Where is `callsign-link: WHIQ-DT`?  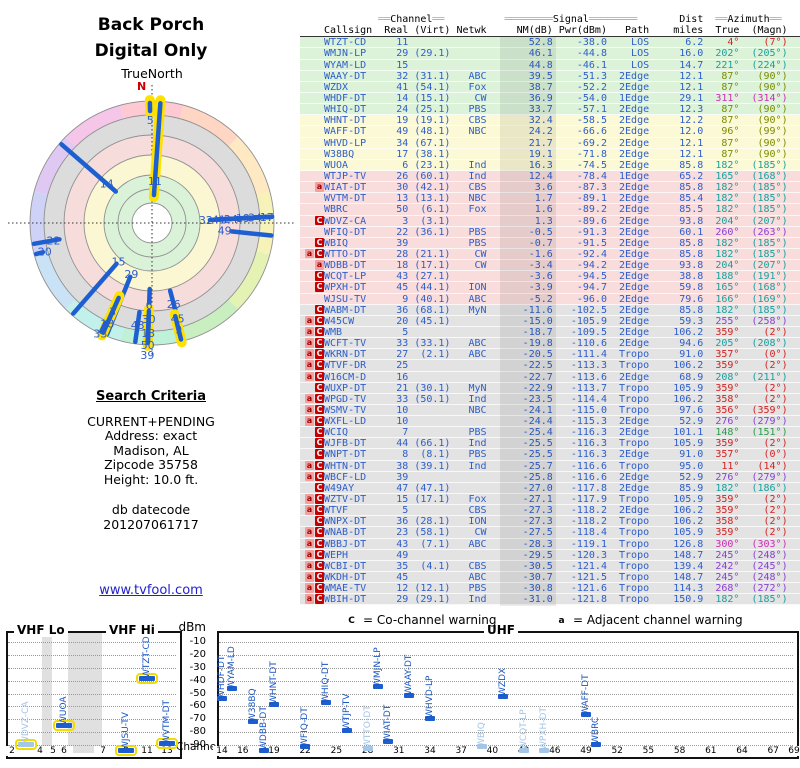
callsign-link: WHIQ-DT is located at coordinates (348, 110).